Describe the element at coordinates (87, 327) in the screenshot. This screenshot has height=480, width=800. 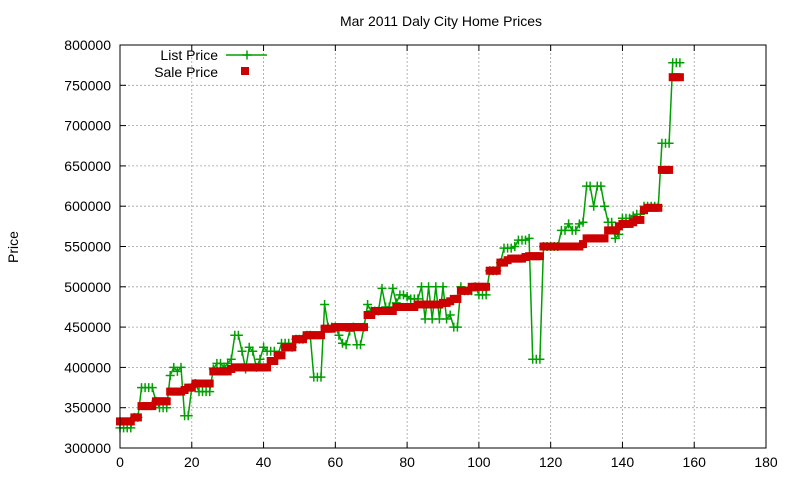
I see `y-tick-label: 450000` at that location.